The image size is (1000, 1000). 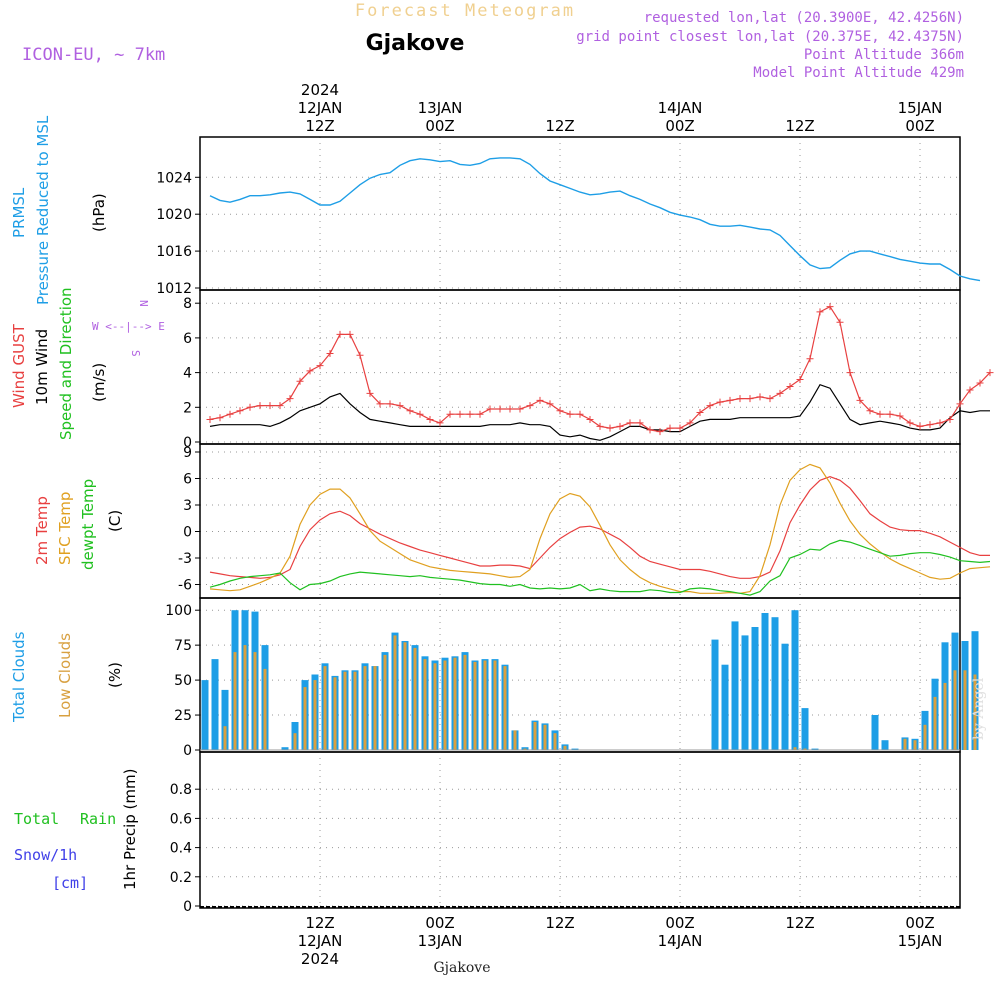 I want to click on y-tick-label: 8, so click(x=187, y=304).